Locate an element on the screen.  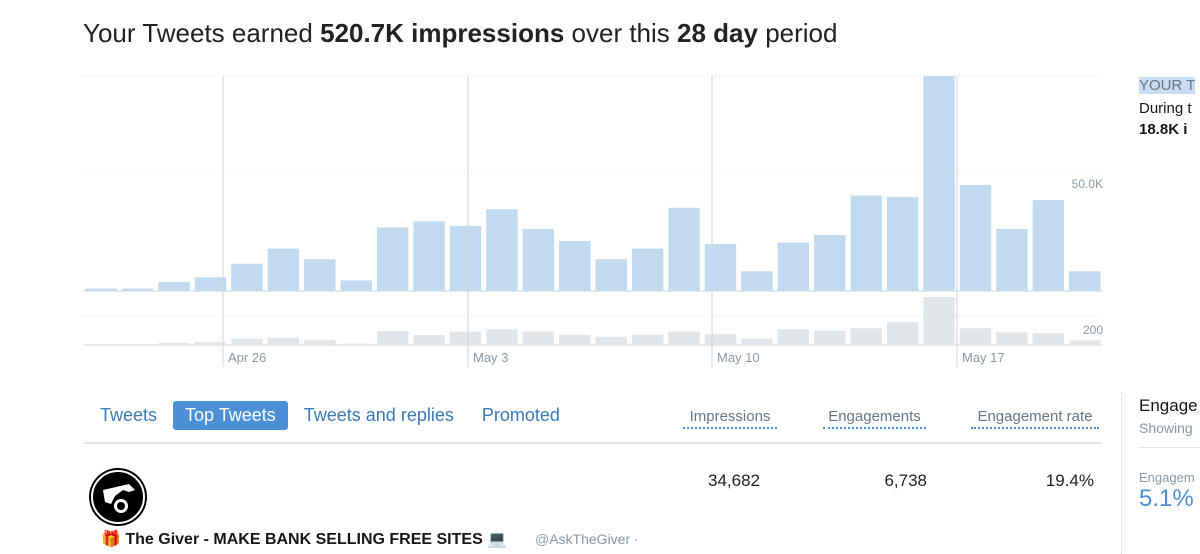
tab-promoted: Promoted is located at coordinates (520, 414).